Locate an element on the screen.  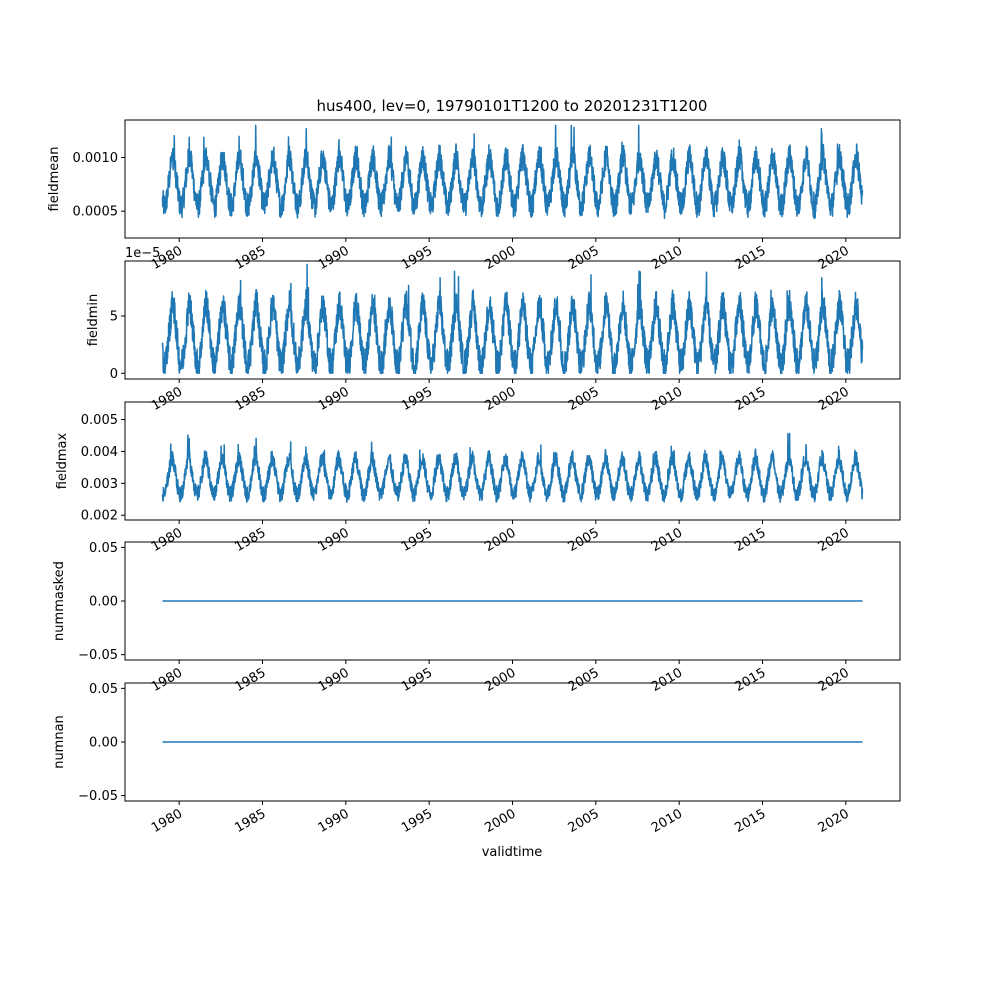
y-tick-label: 0.004 is located at coordinates (99, 452).